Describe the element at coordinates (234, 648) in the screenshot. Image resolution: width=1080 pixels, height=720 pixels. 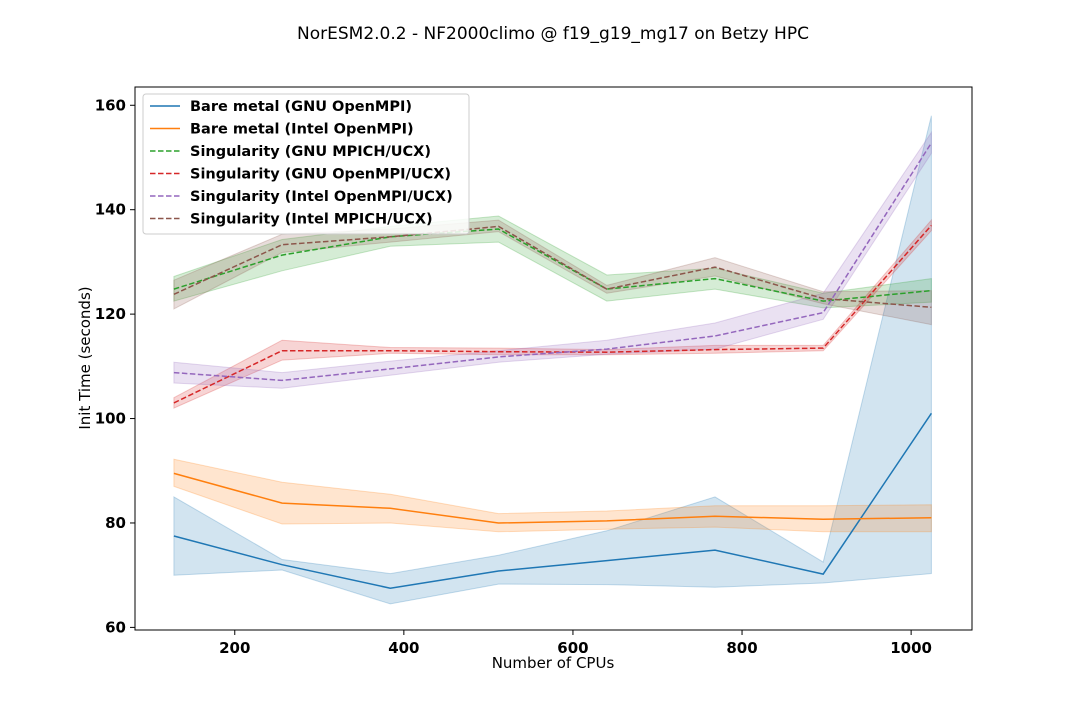
I see `x-tick-label-0: 200` at that location.